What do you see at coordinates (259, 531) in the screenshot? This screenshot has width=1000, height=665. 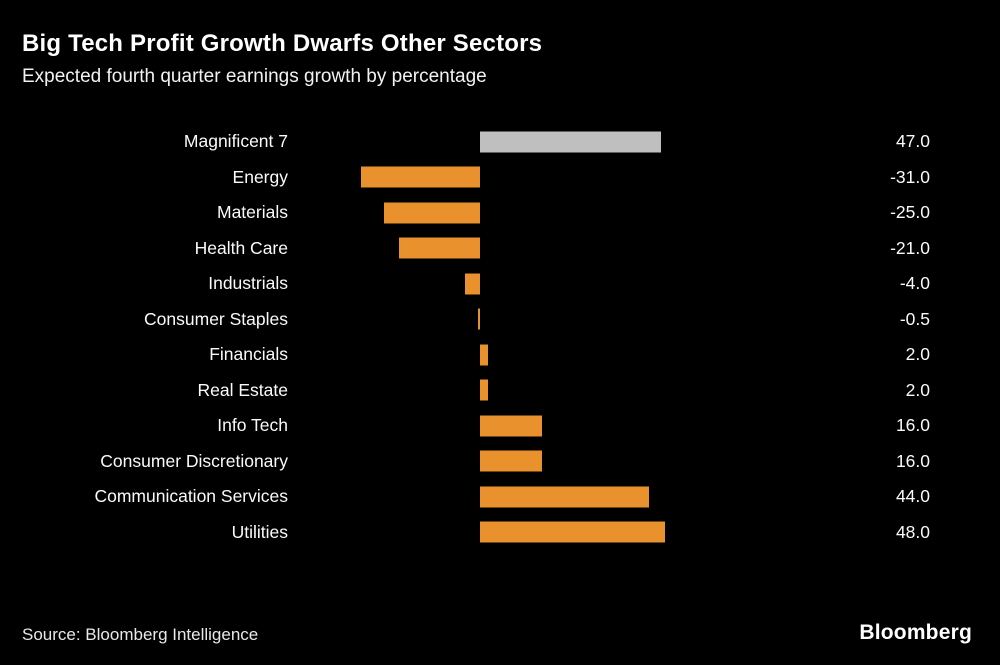 I see `category-label: Utilities` at bounding box center [259, 531].